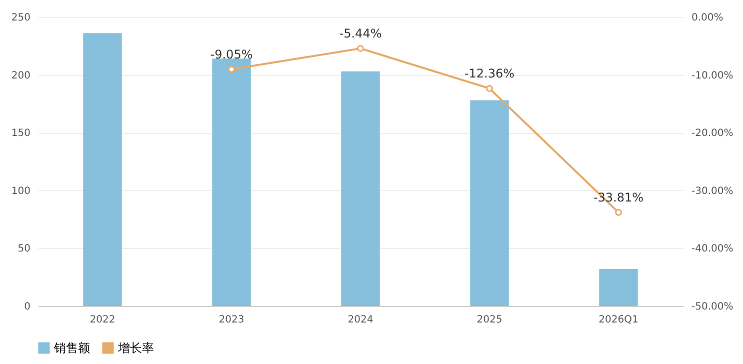  I want to click on data-label: -12.36%, so click(489, 73).